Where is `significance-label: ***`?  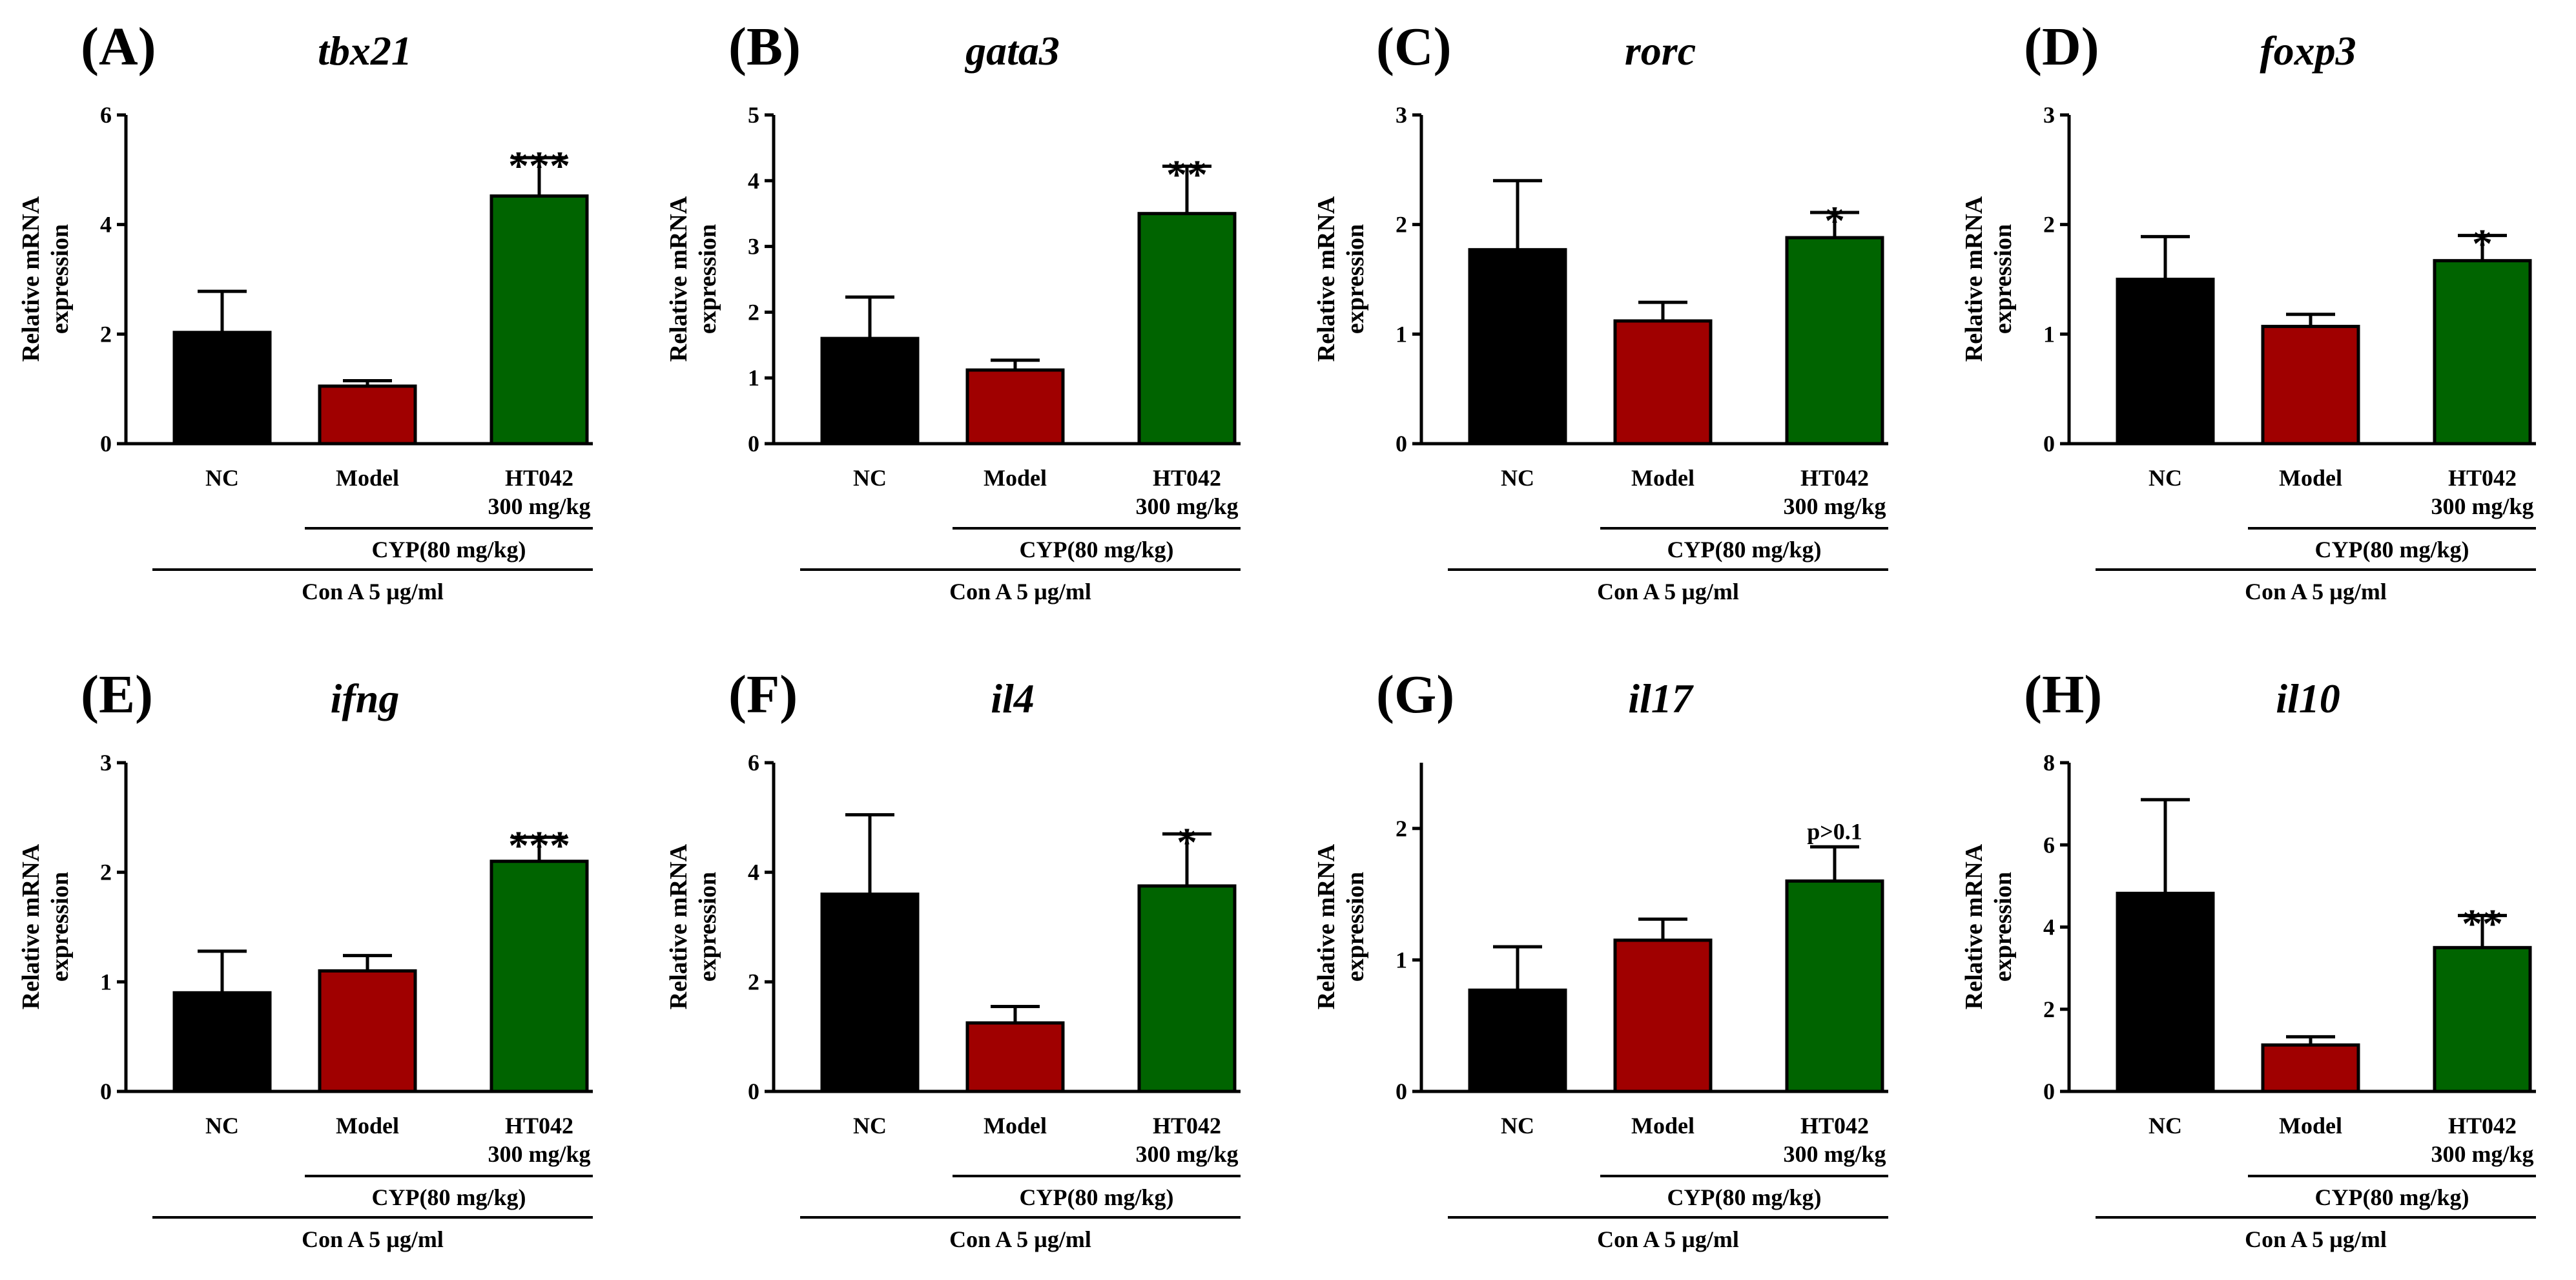
significance-label: *** is located at coordinates (539, 166).